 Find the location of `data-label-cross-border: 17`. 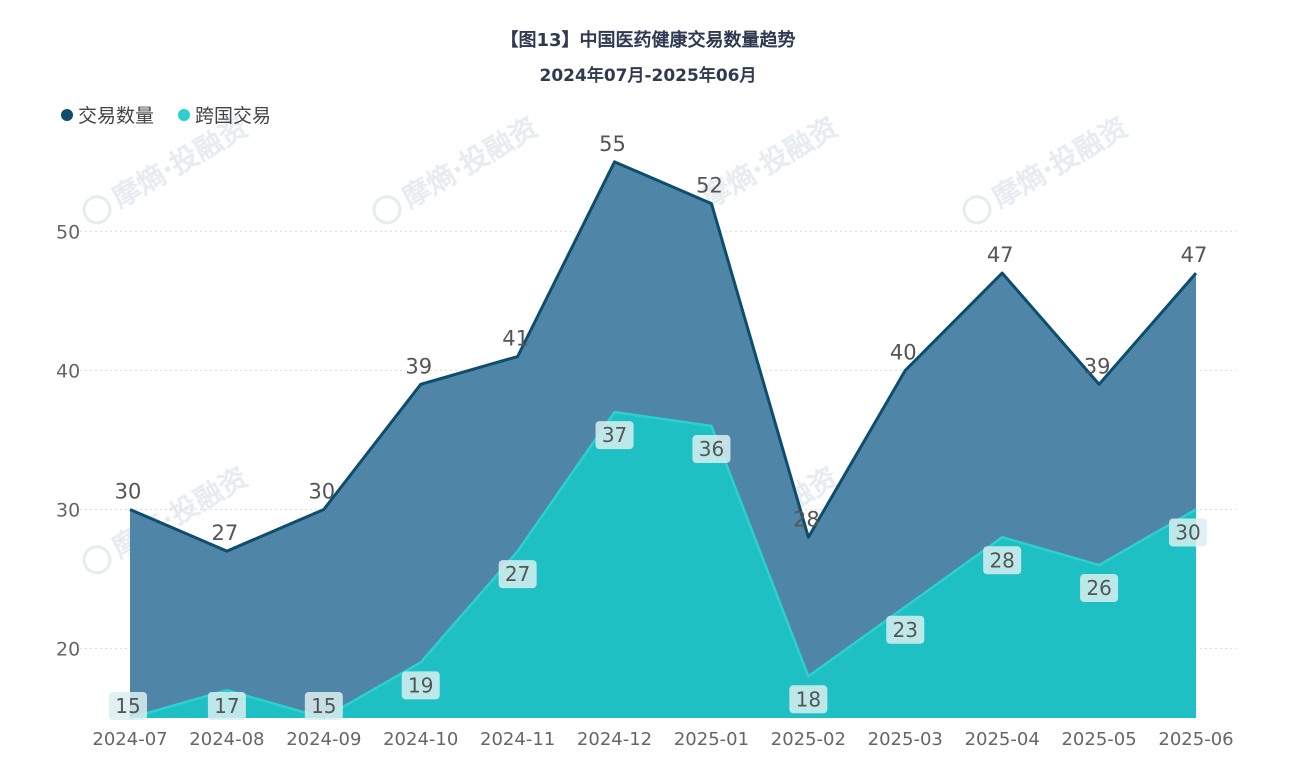

data-label-cross-border: 17 is located at coordinates (226, 706).